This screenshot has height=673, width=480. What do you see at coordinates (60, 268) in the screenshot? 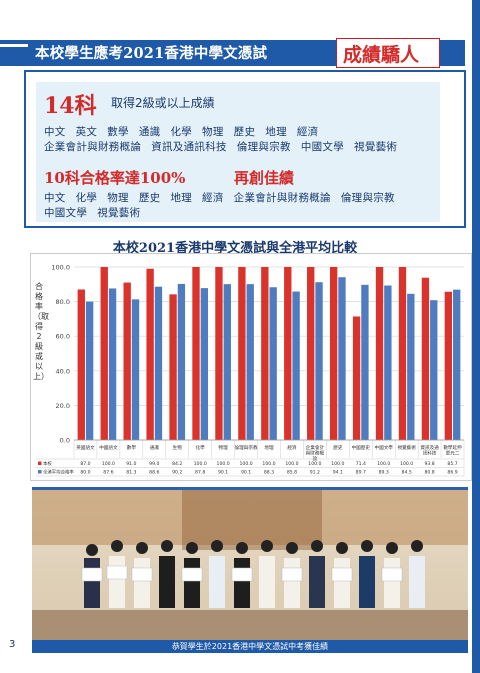
I see `y-tick-label: 100.0` at bounding box center [60, 268].